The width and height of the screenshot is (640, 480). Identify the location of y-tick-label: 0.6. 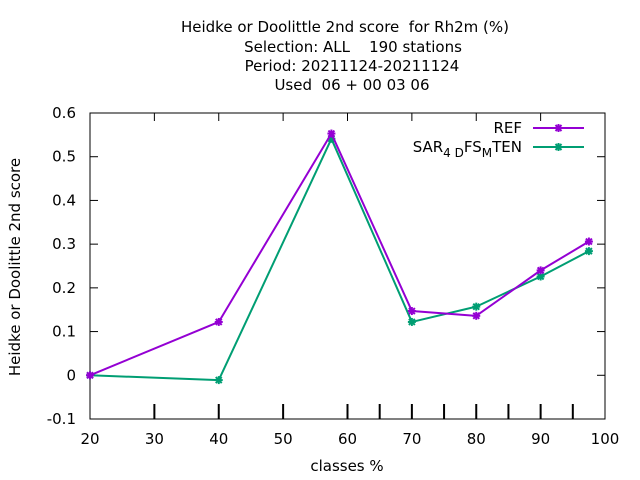
(64, 113).